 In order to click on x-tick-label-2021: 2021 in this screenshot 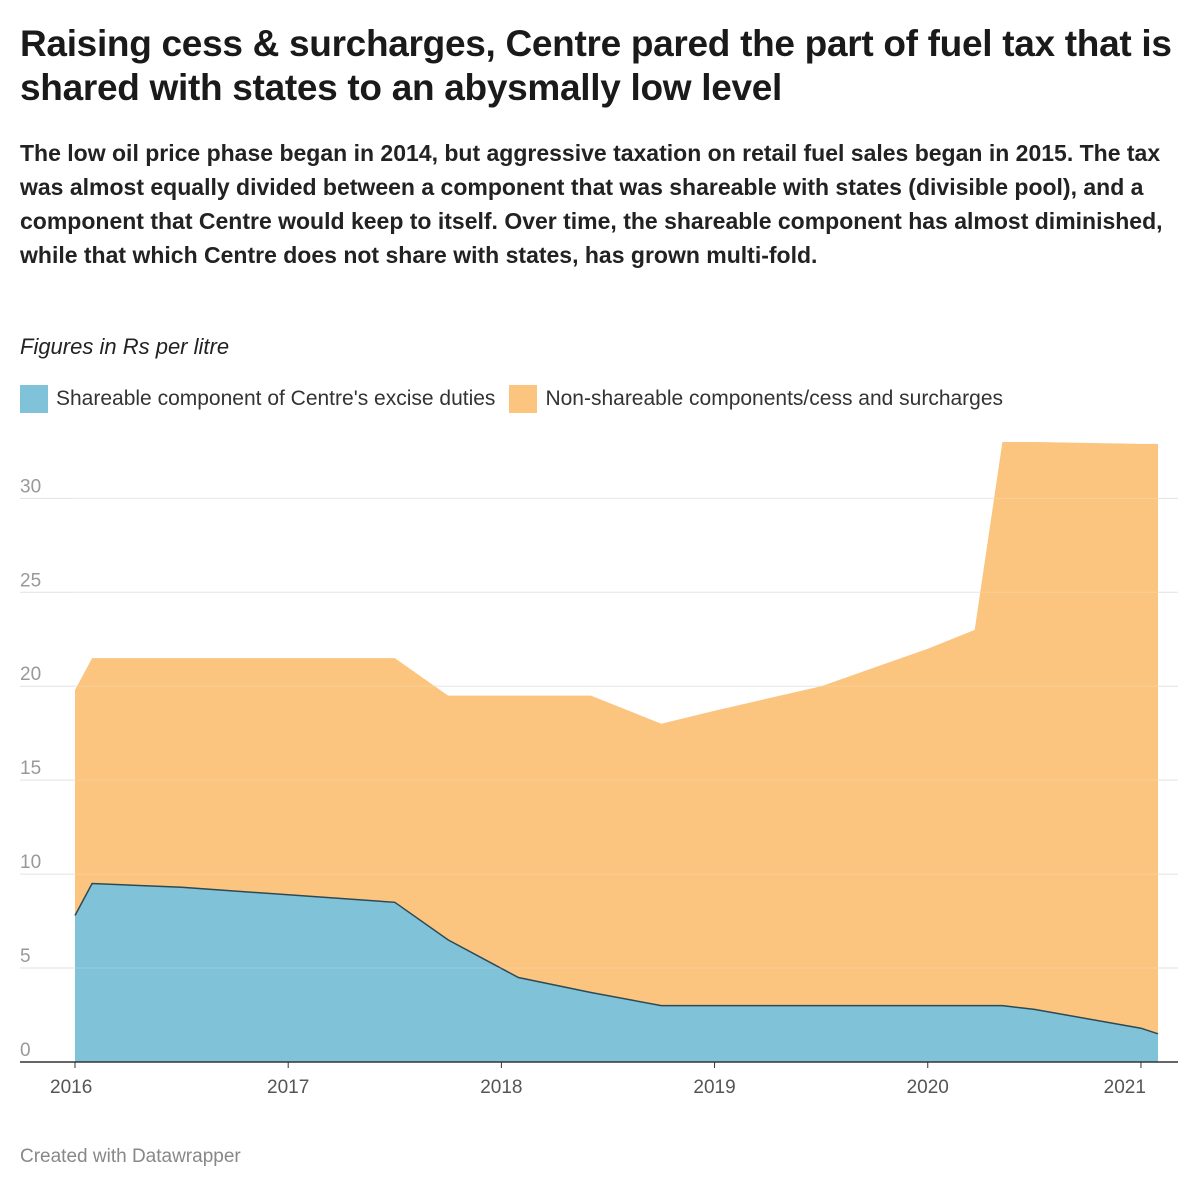, I will do `click(1125, 1087)`.